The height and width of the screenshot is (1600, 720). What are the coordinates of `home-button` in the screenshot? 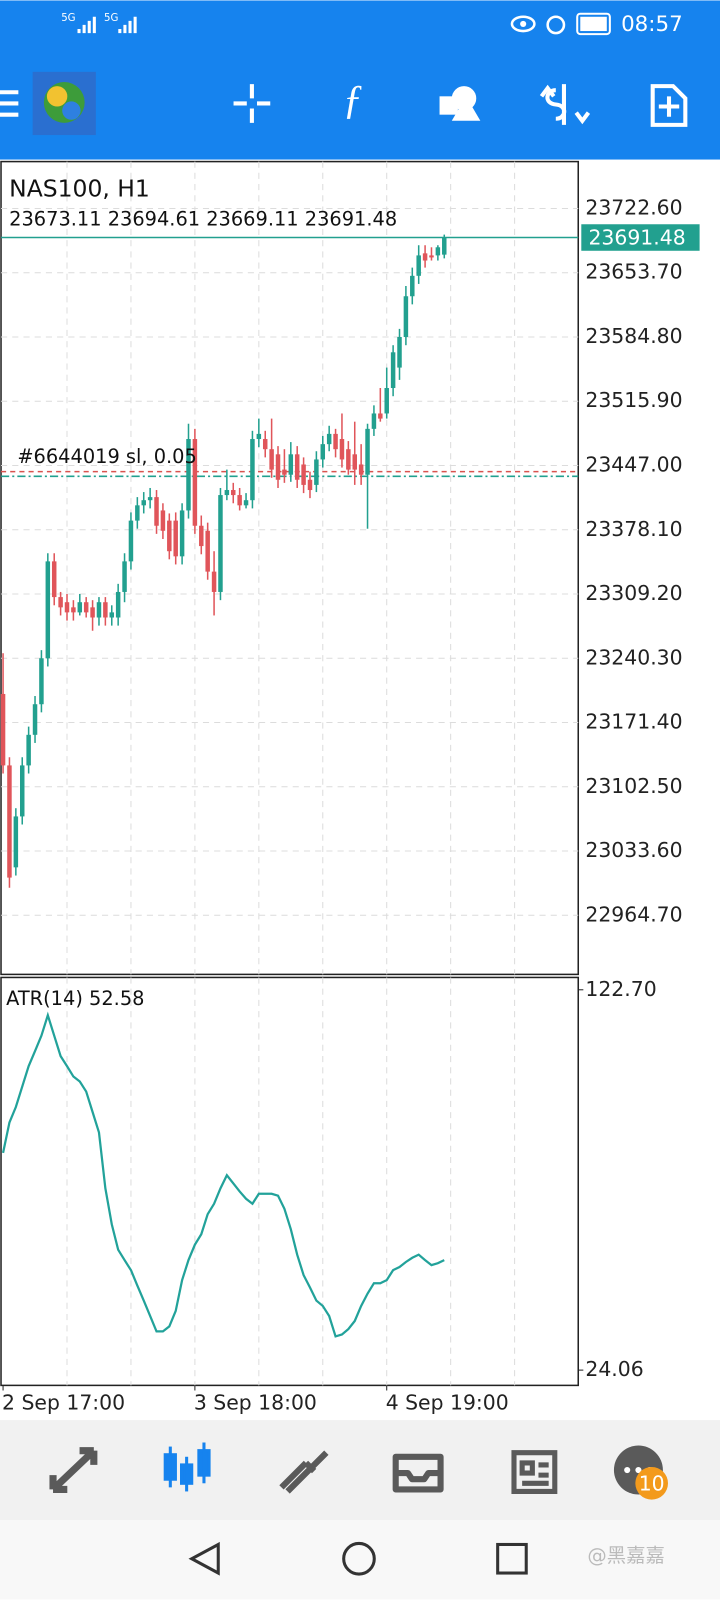 It's located at (359, 1558).